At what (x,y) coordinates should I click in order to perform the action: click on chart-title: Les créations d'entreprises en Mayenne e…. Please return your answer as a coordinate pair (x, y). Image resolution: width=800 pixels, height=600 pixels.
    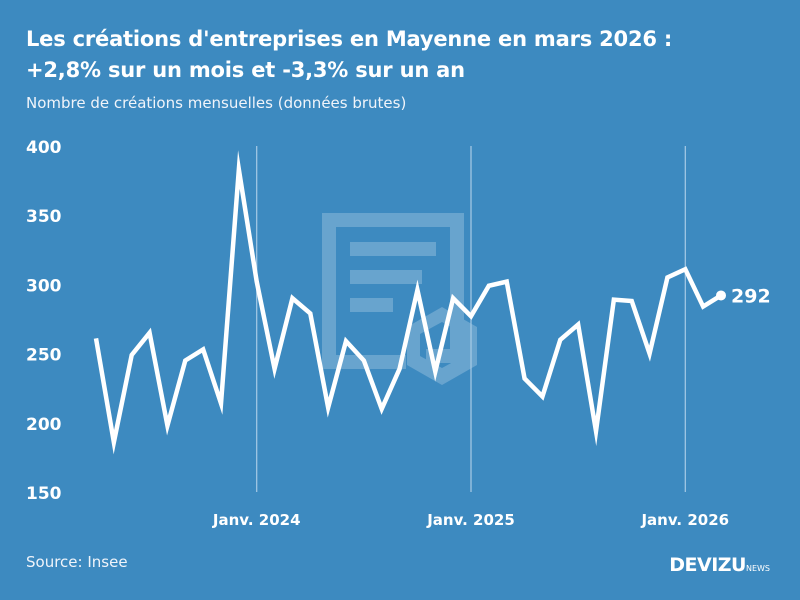
    Looking at the image, I should click on (349, 55).